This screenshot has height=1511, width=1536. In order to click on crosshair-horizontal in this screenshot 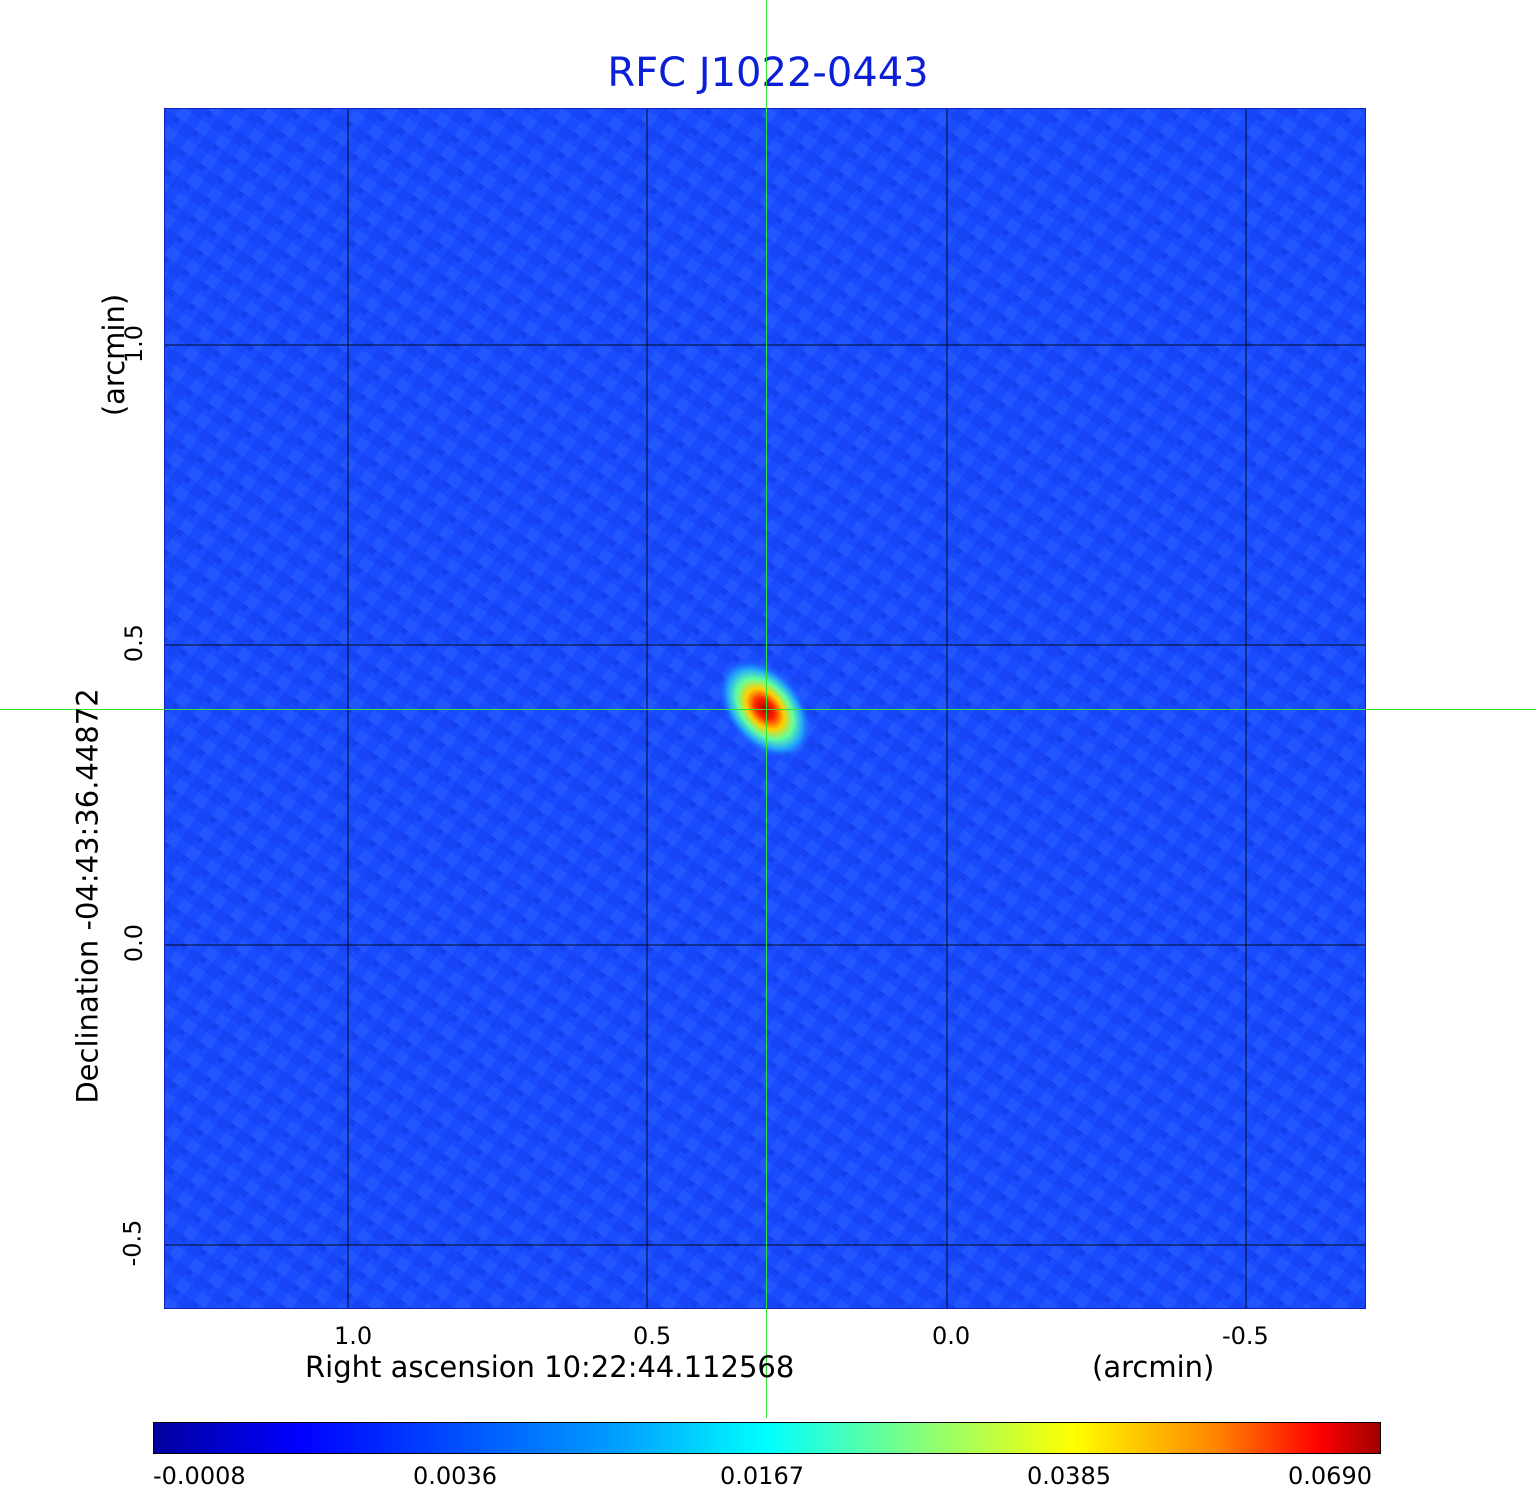, I will do `click(768, 709)`.